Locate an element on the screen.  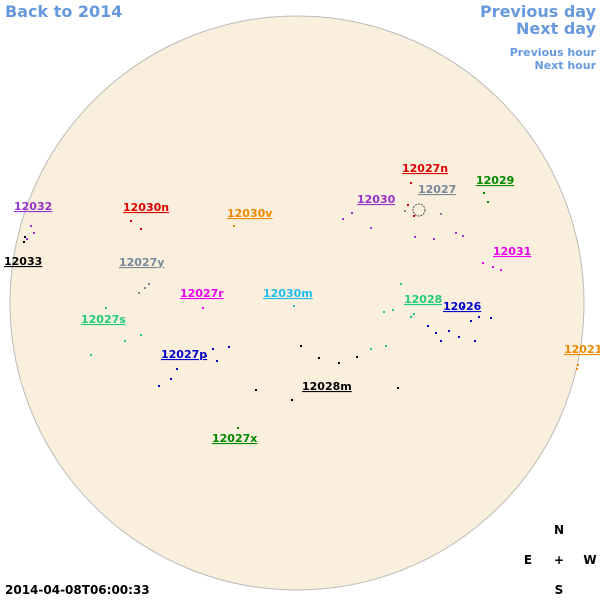
previous-day-link: Previous day is located at coordinates (538, 11).